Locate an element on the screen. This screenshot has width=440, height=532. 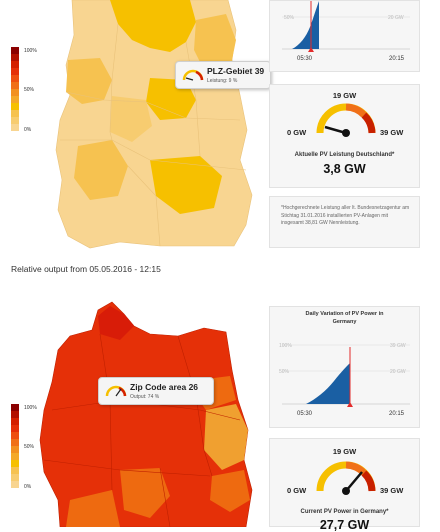
chart-gw-label-2: 20 GW is located at coordinates (398, 372).